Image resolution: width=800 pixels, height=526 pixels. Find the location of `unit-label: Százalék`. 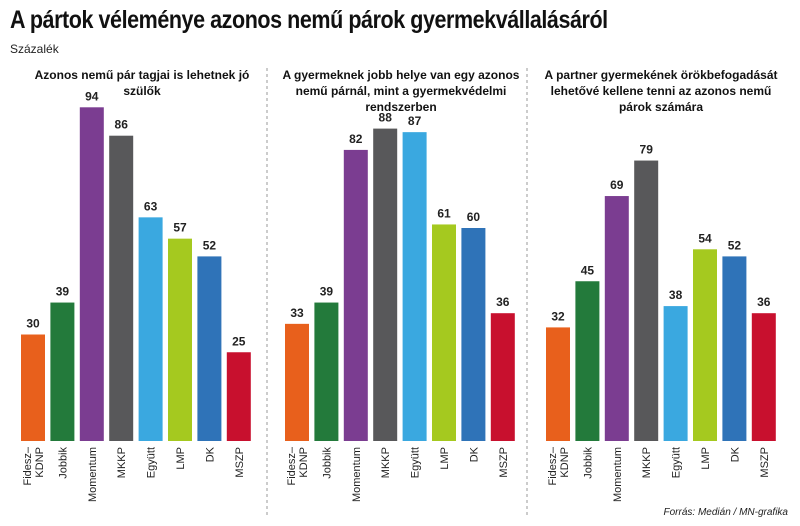

unit-label: Százalék is located at coordinates (34, 49).